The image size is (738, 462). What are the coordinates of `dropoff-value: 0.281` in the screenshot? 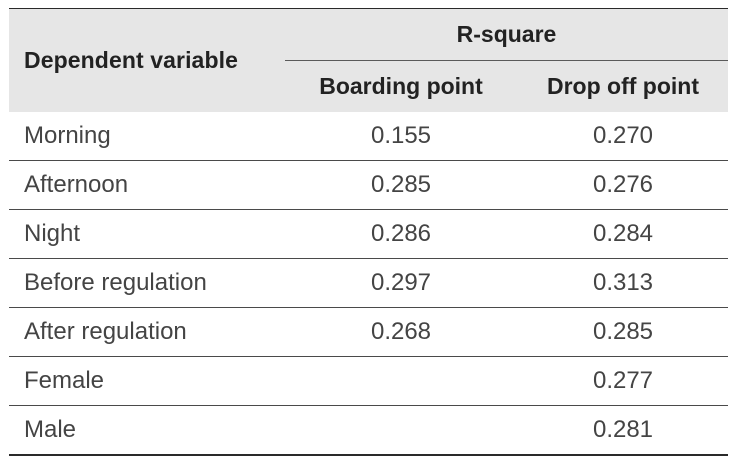 It's located at (623, 429).